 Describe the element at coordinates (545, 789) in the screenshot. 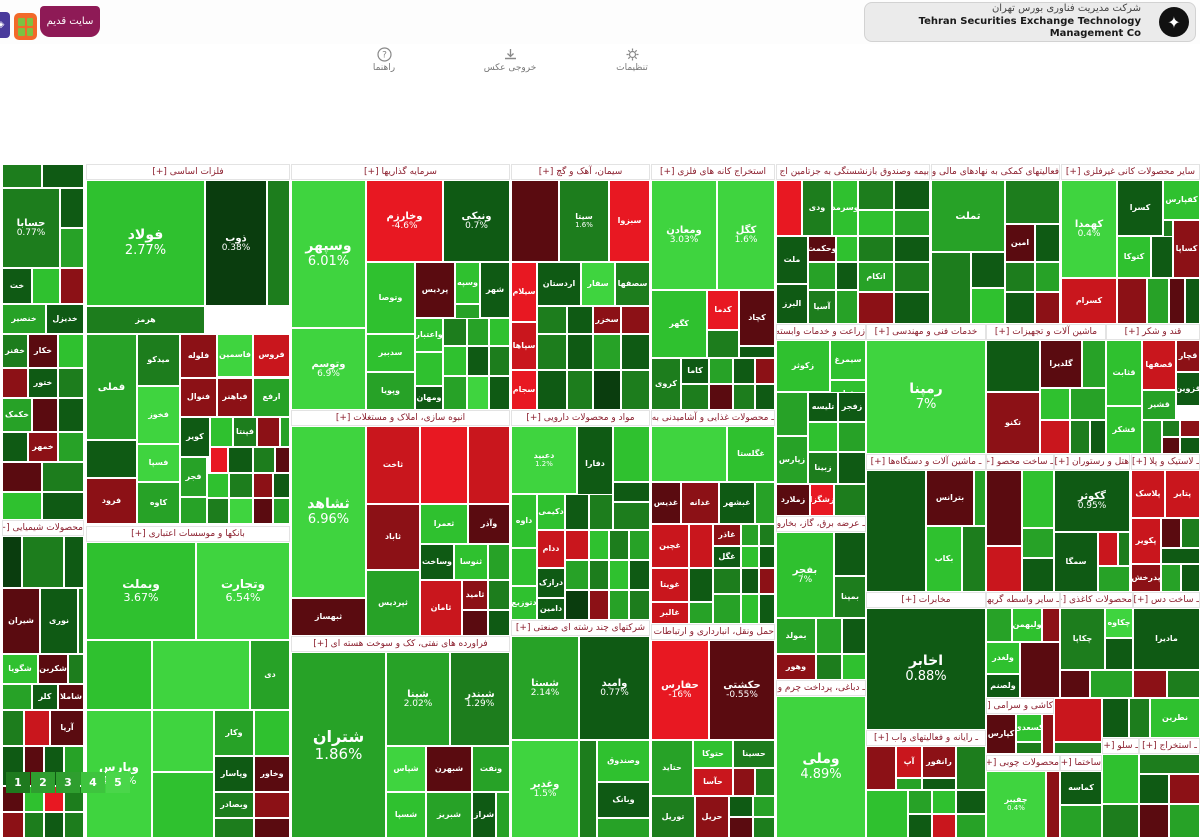

I see `stock-tile: وغدیر 1.5%` at that location.